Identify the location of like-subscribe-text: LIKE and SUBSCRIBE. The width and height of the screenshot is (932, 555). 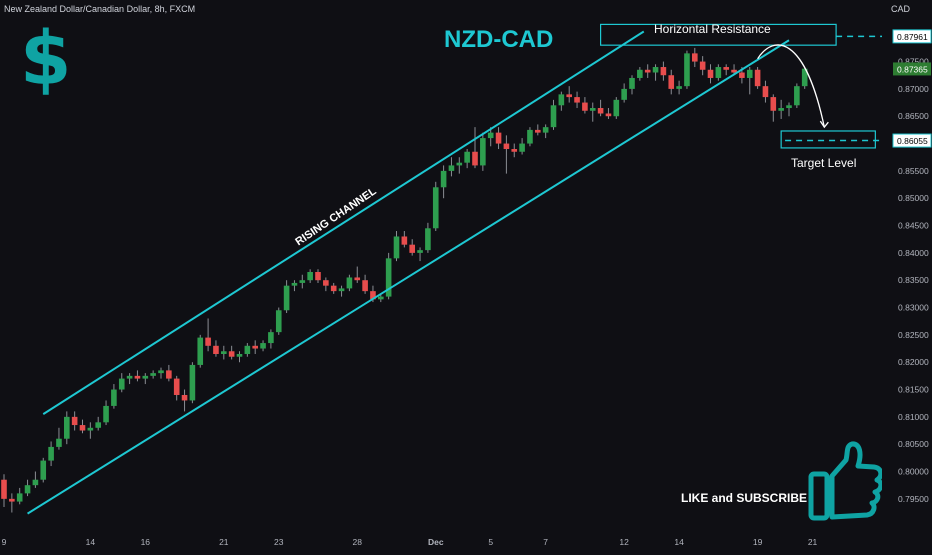
(744, 498).